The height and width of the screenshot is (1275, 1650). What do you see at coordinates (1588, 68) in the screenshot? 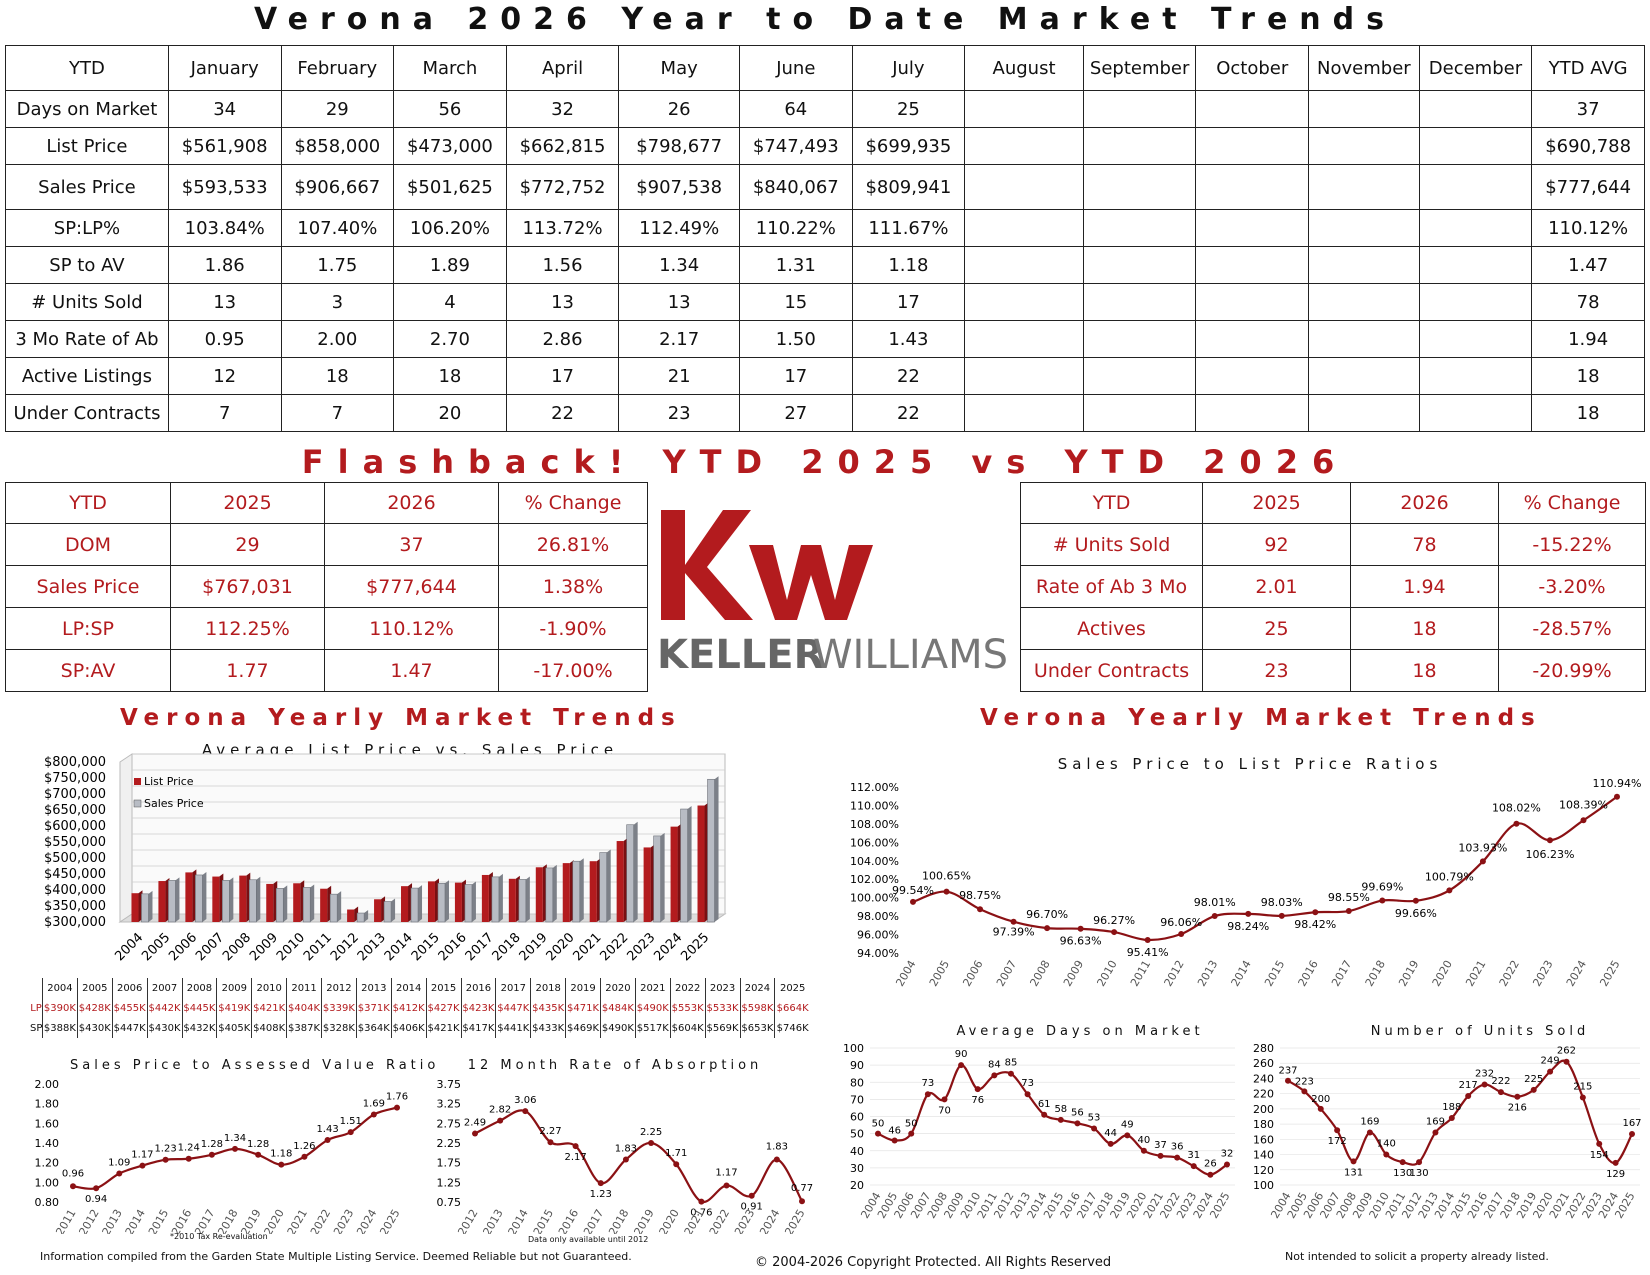
I see `ytd-header-cell: YTD AVG` at bounding box center [1588, 68].